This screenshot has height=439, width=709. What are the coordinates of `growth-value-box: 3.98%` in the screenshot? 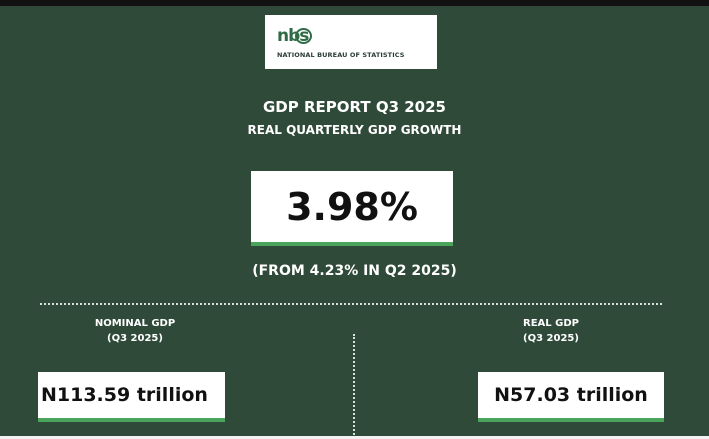 It's located at (352, 208).